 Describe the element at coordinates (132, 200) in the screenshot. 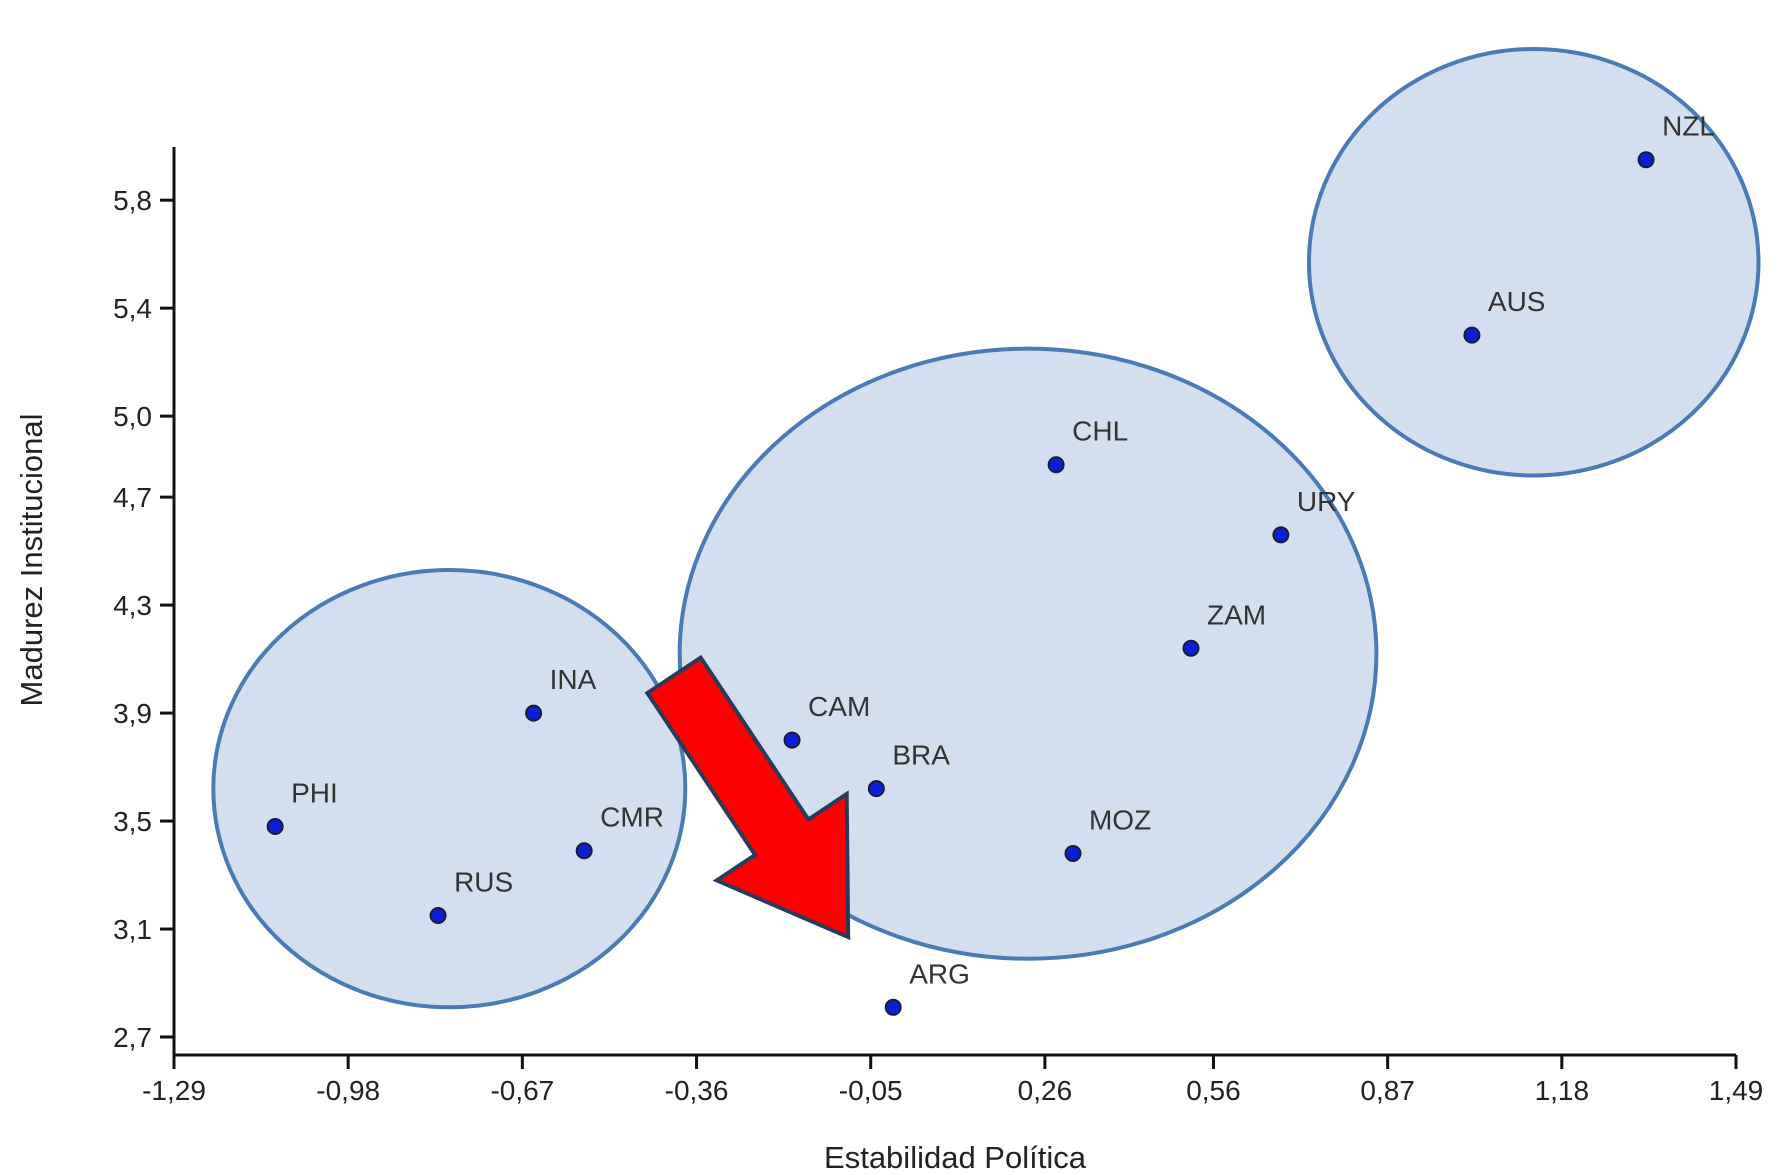

I see `y-tick-label: 5,8` at that location.